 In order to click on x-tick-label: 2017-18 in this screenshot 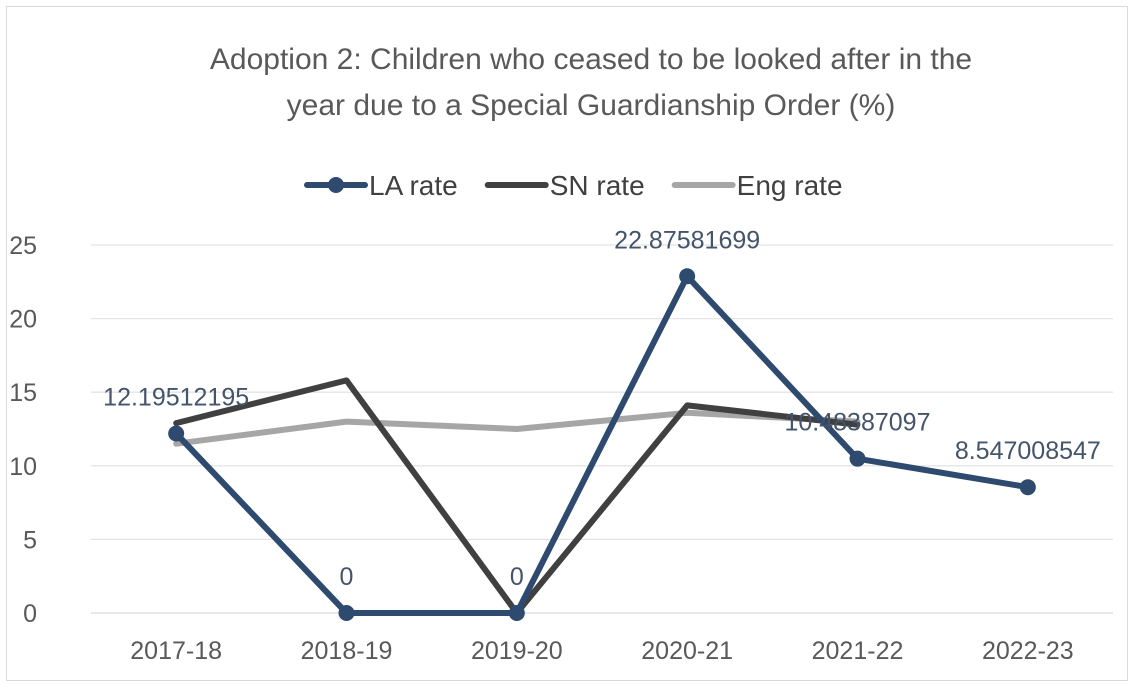, I will do `click(176, 651)`.